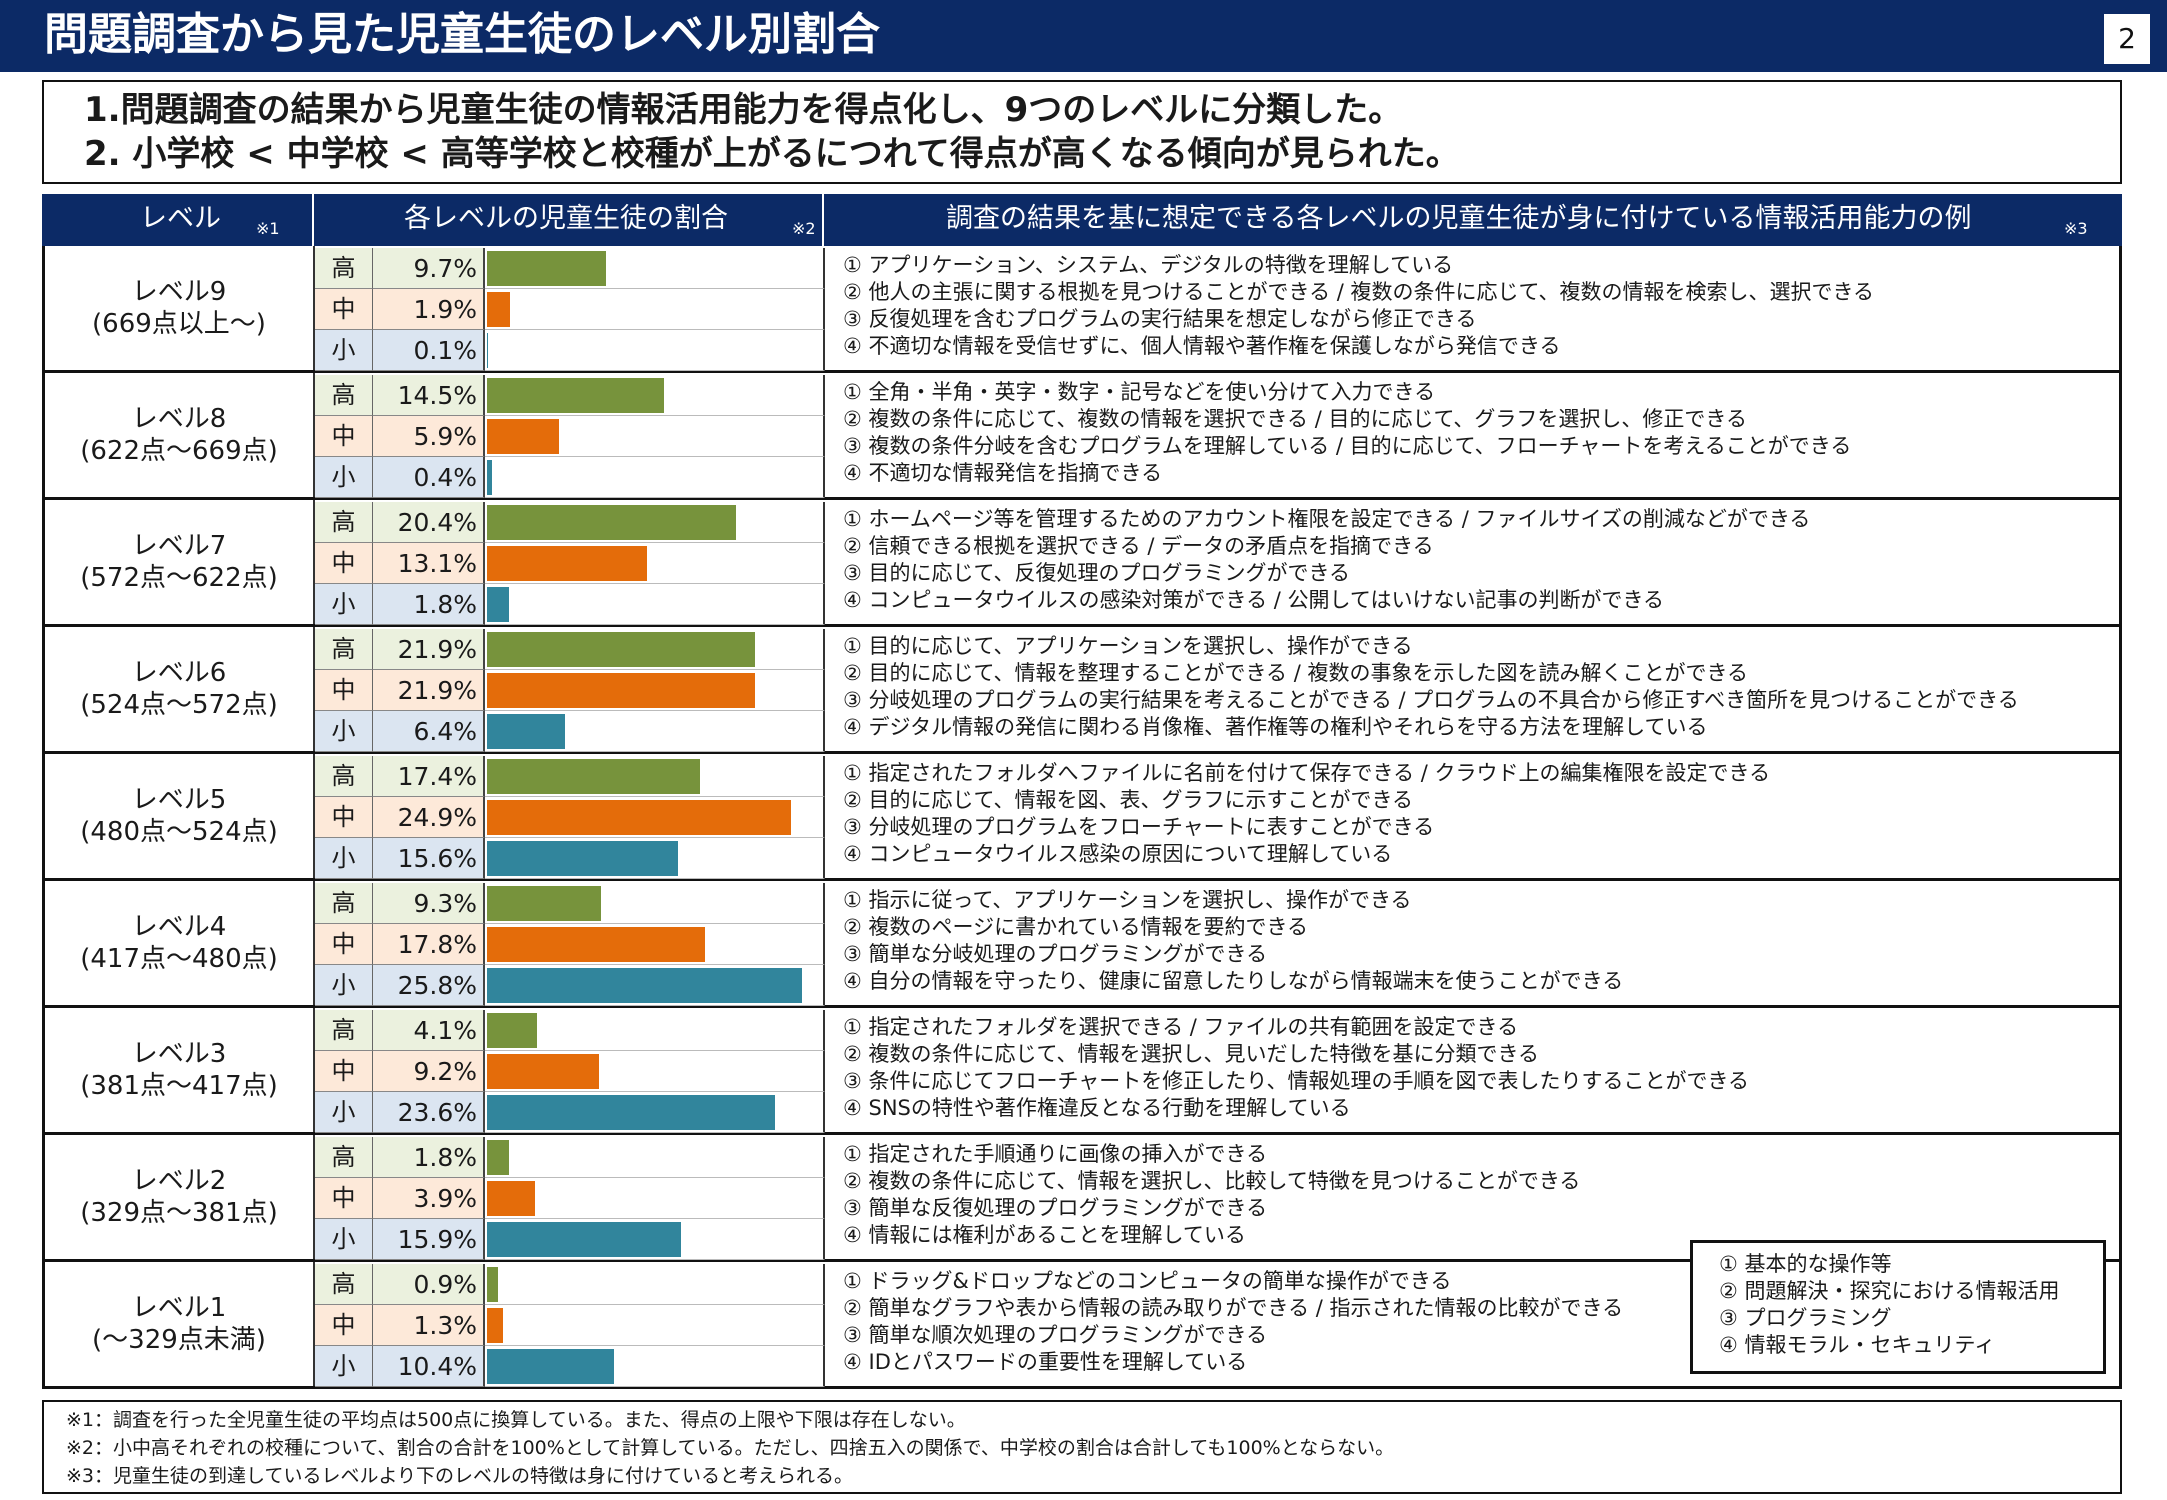 This screenshot has height=1500, width=2167. Describe the element at coordinates (429, 350) in the screenshot. I see `percent-label: 0.1%` at that location.